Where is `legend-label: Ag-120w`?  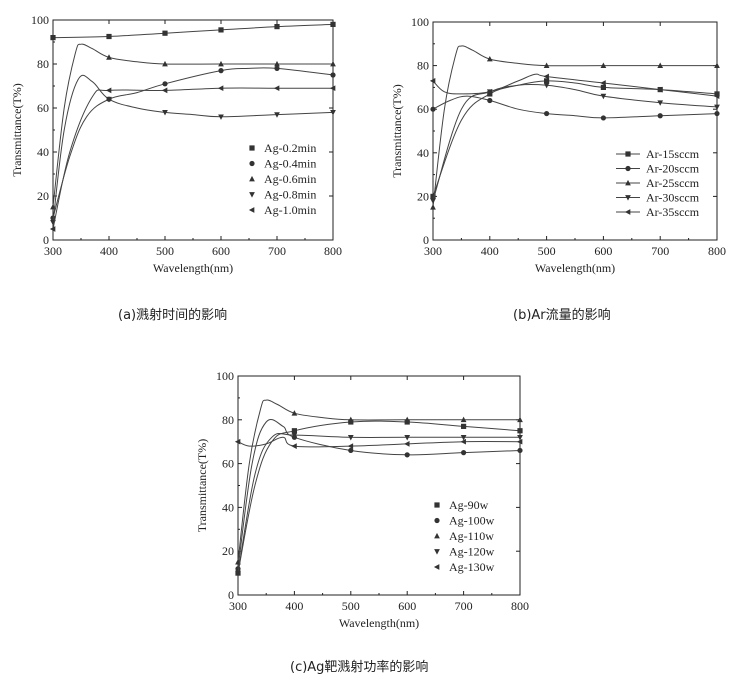
legend-label: Ag-120w is located at coordinates (472, 552).